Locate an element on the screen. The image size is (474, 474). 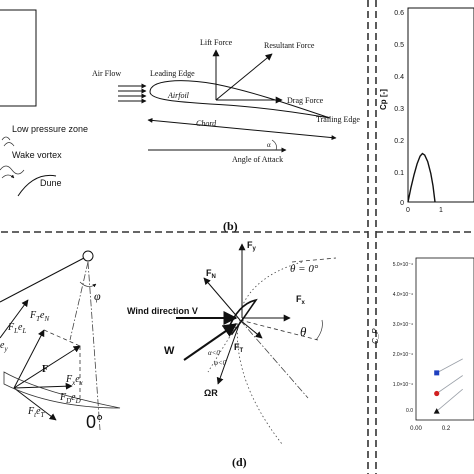
ft-et-label: FteT is located at coordinates (36, 412).